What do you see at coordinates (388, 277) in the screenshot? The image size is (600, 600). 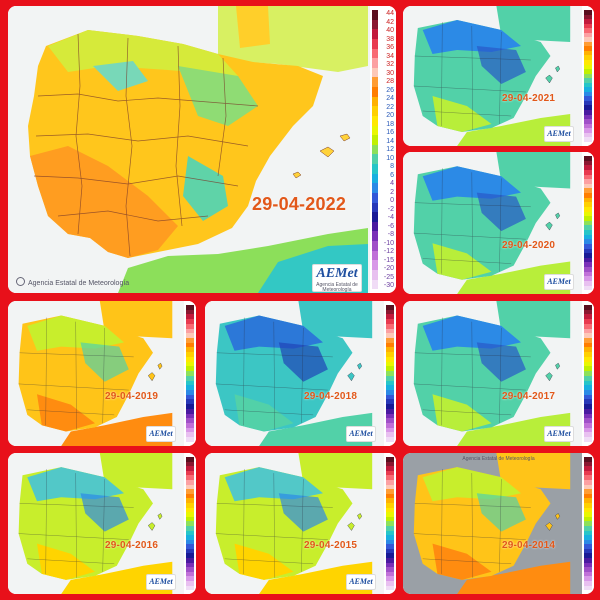 I see `scale-label: -25` at bounding box center [388, 277].